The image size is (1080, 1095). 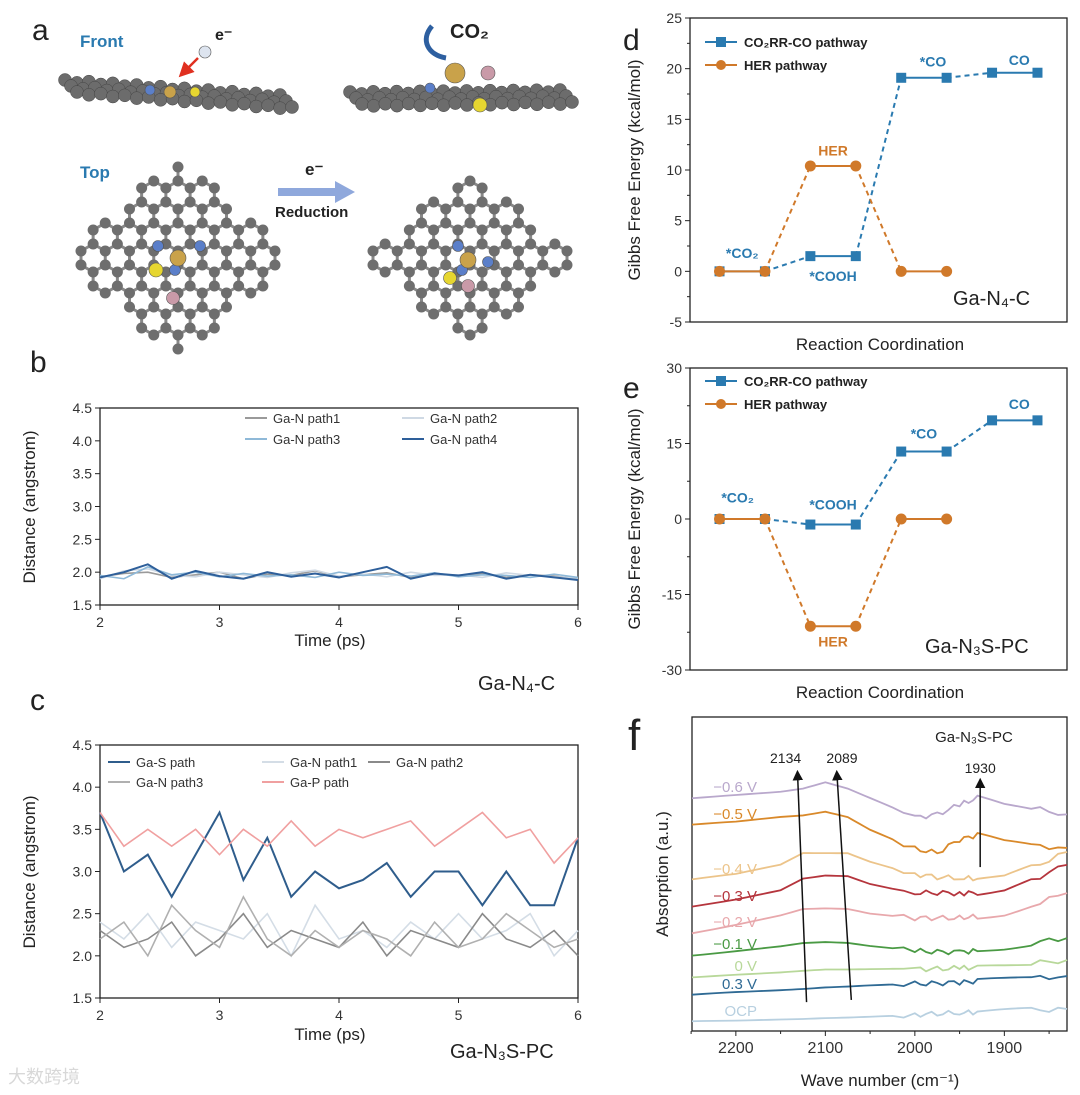 I want to click on legend-label: Ga-N path3, so click(x=169, y=782).